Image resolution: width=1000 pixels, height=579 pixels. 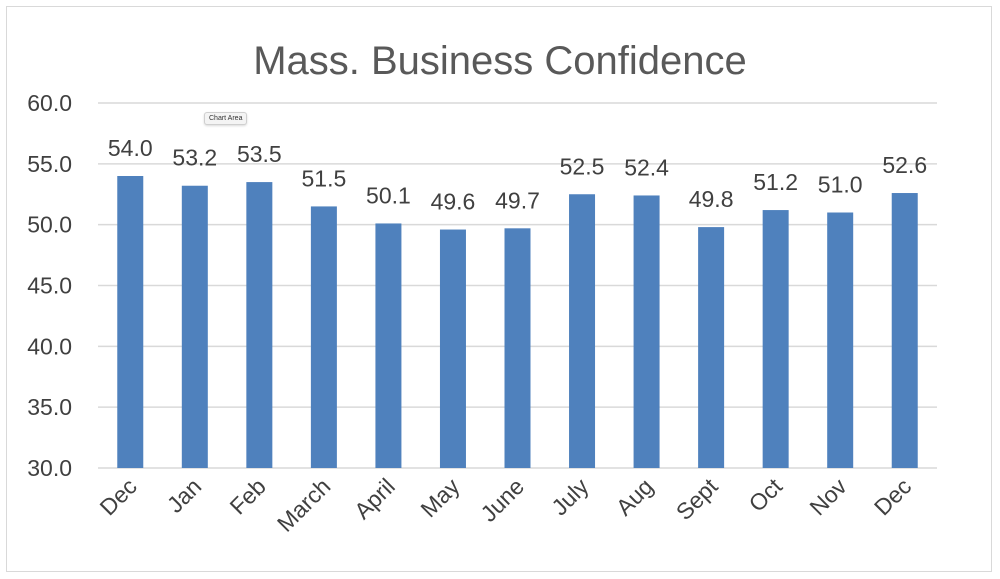 I want to click on bar-march, so click(x=323, y=337).